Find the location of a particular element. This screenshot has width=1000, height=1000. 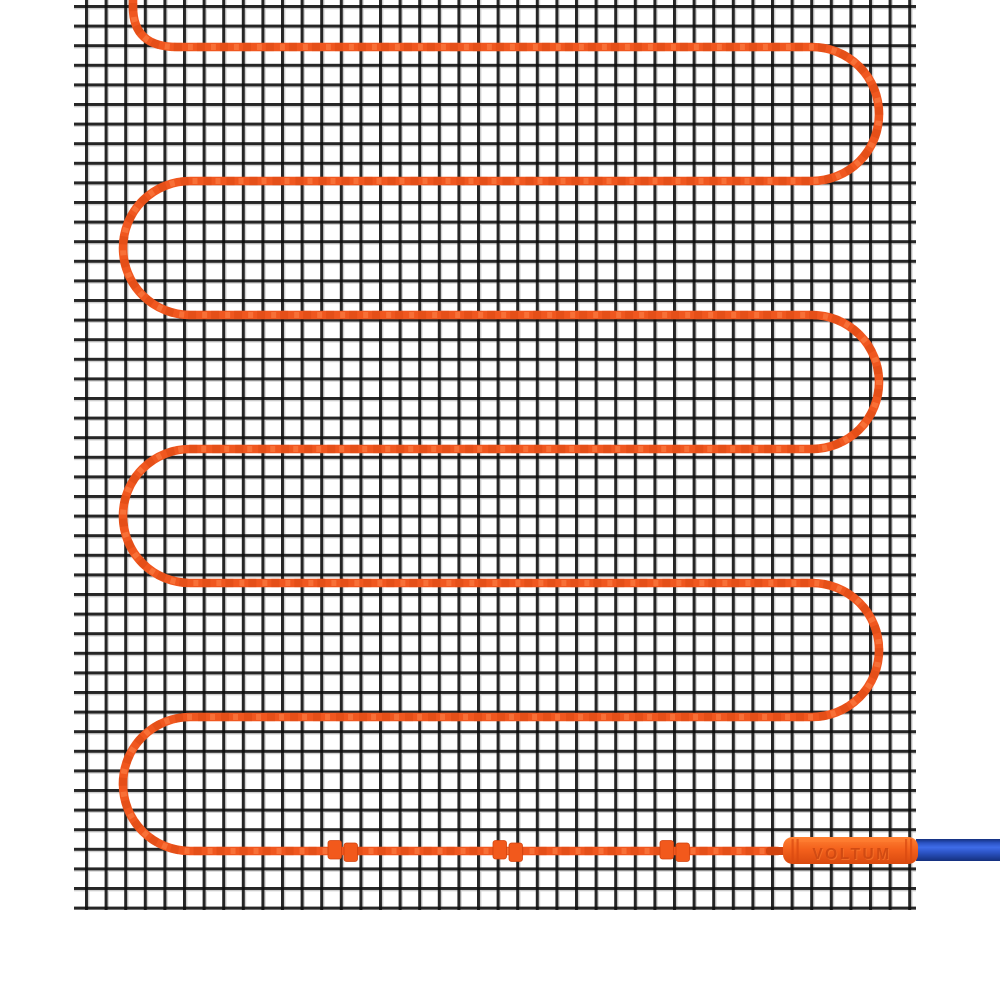

connector-body is located at coordinates (850, 850).